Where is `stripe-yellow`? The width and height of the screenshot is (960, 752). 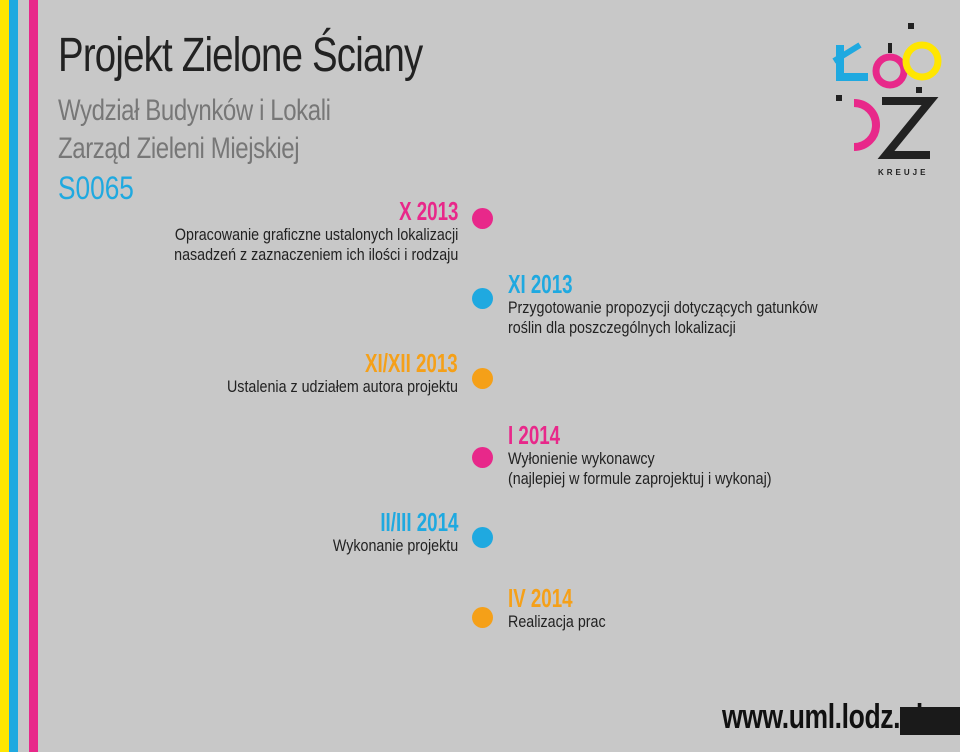 stripe-yellow is located at coordinates (4, 376).